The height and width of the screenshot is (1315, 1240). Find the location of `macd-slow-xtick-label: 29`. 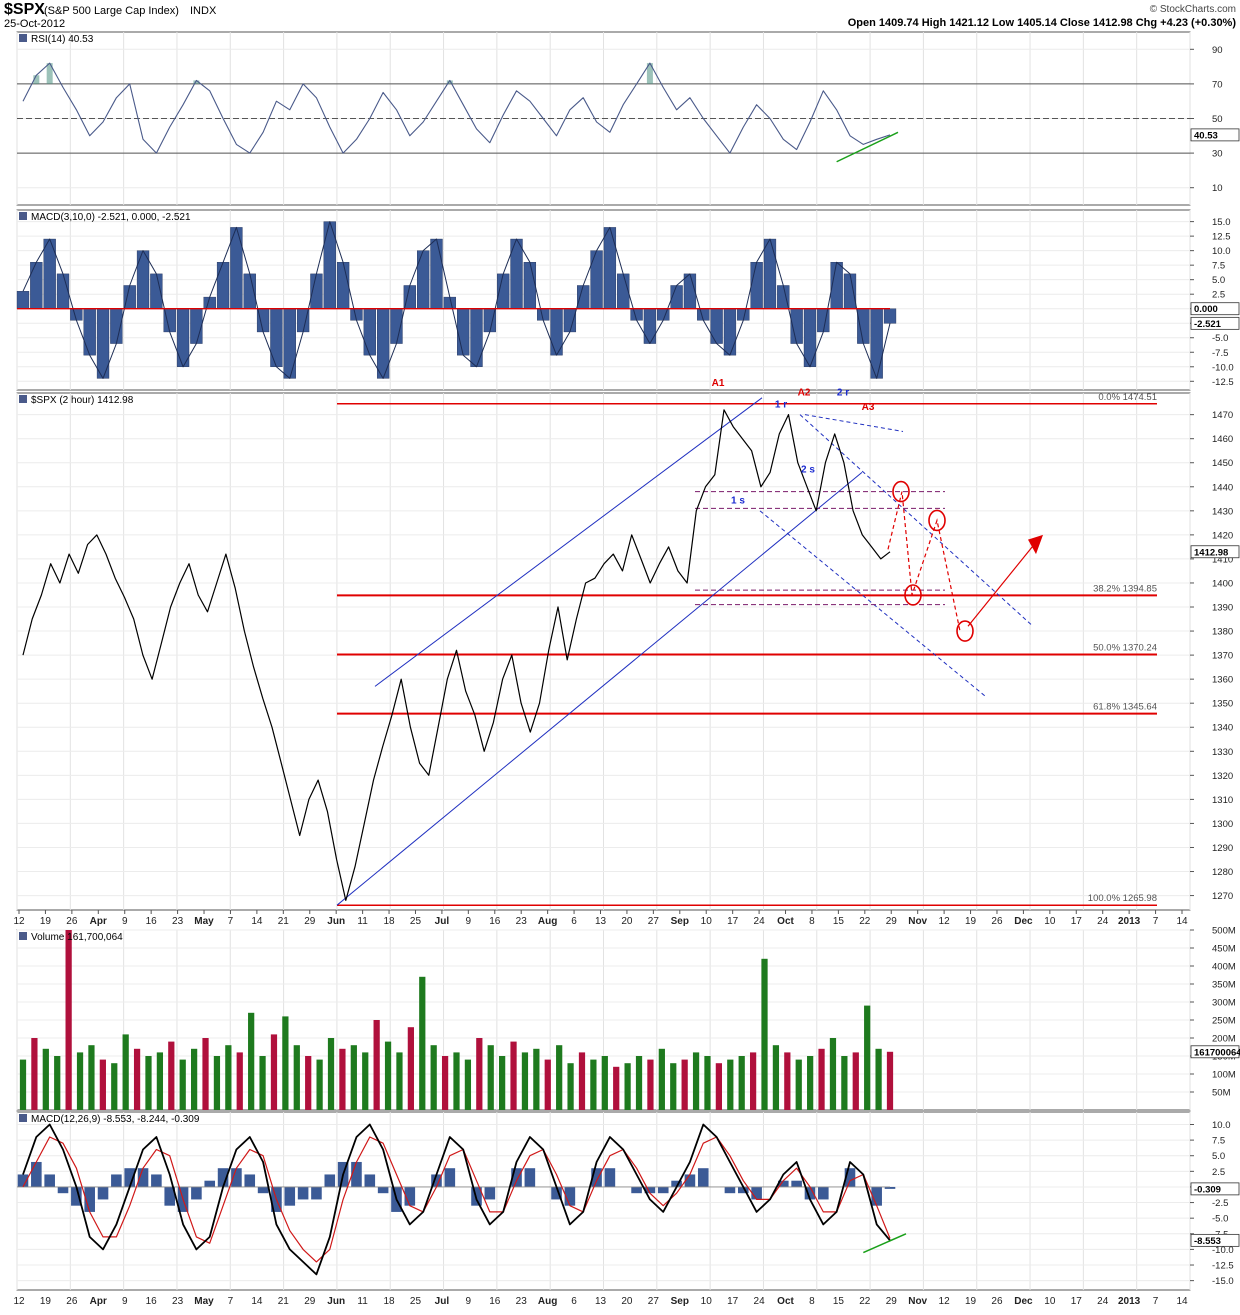

macd-slow-xtick-label: 29 is located at coordinates (310, 1301).